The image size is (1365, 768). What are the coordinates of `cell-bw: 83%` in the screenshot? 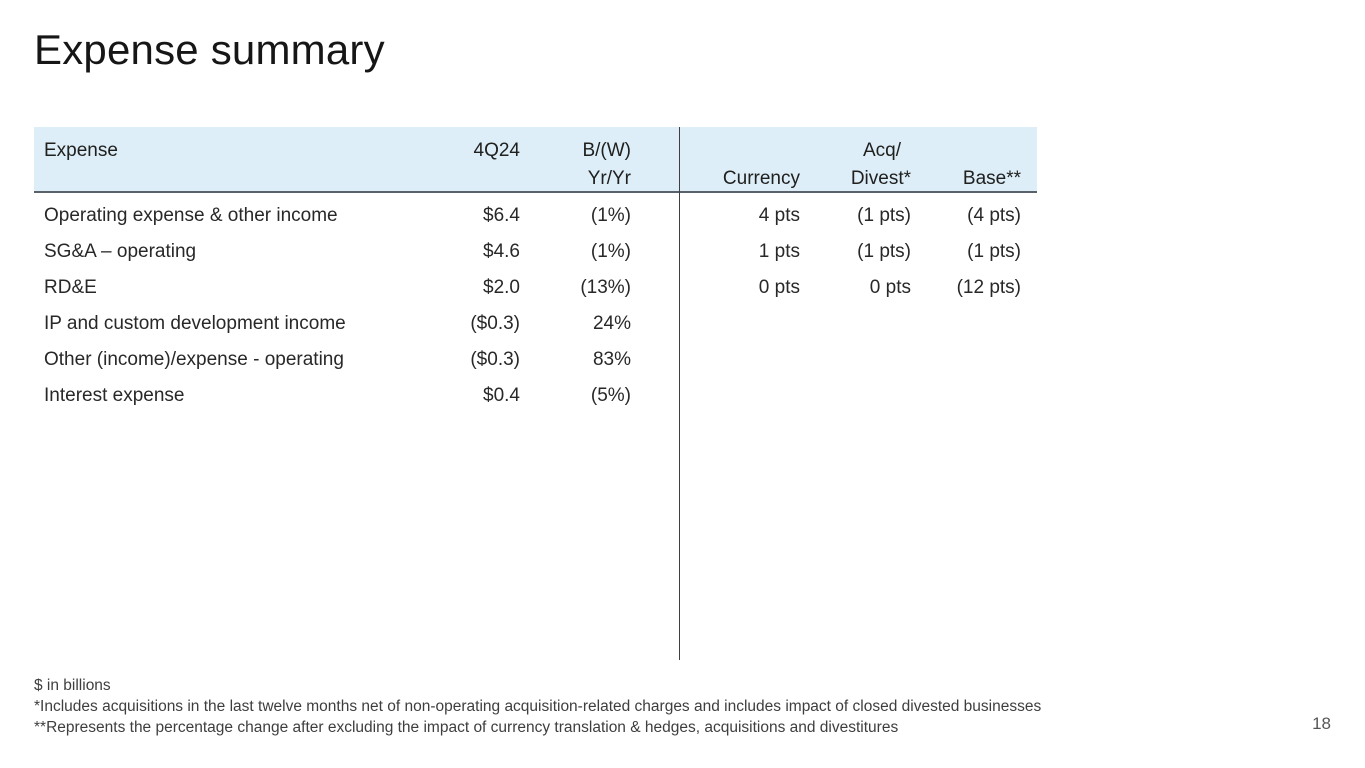 It's located at (611, 359).